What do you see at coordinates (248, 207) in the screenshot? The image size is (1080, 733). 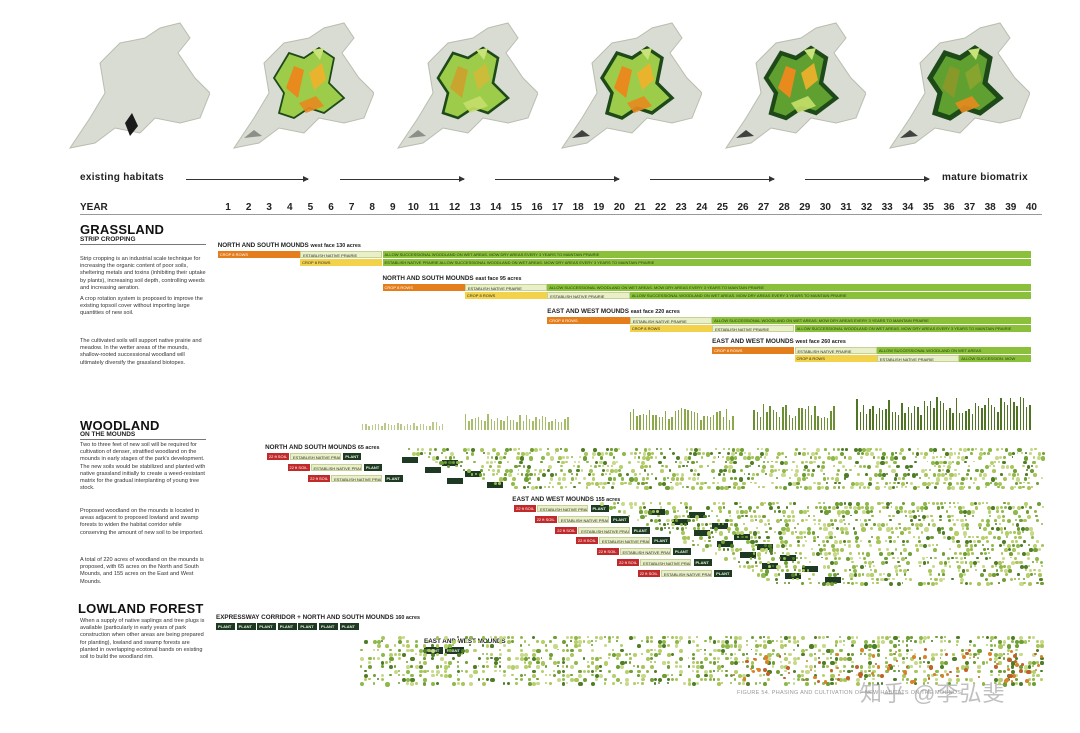 I see `year-2: 2` at bounding box center [248, 207].